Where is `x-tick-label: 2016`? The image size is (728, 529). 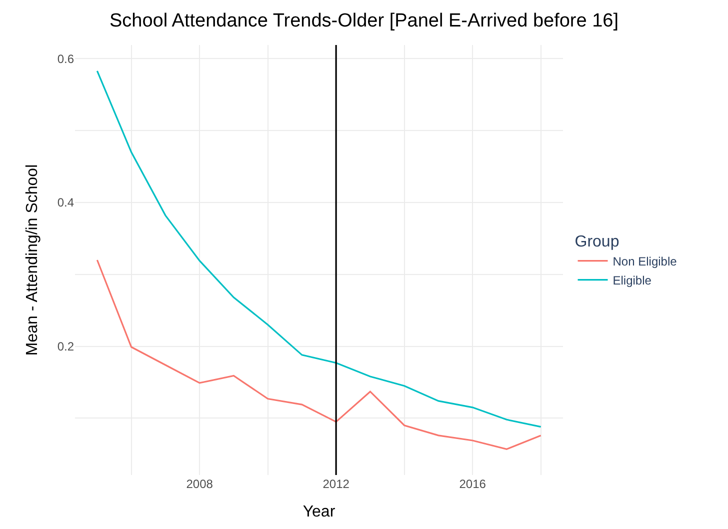 x-tick-label: 2016 is located at coordinates (472, 484).